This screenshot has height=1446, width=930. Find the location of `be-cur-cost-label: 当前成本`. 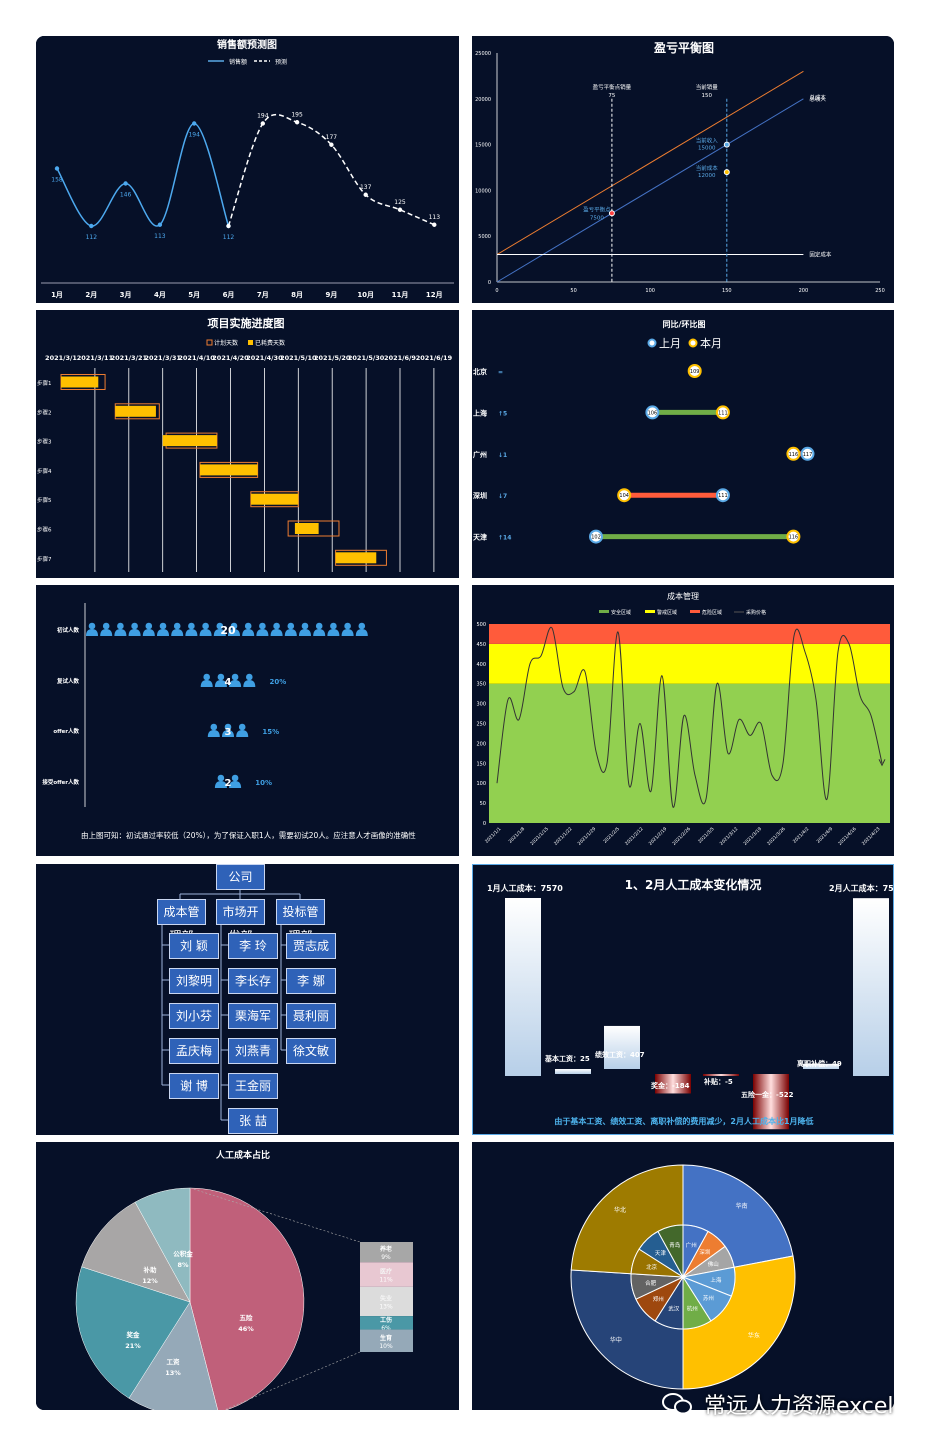

be-cur-cost-label: 当前成本 is located at coordinates (707, 168).